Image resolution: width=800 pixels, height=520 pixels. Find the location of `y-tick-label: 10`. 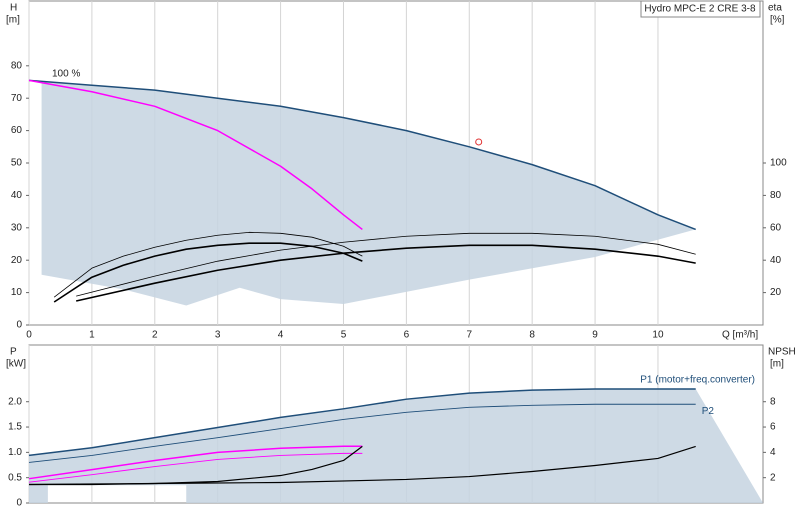

y-tick-label: 10 is located at coordinates (17, 292).